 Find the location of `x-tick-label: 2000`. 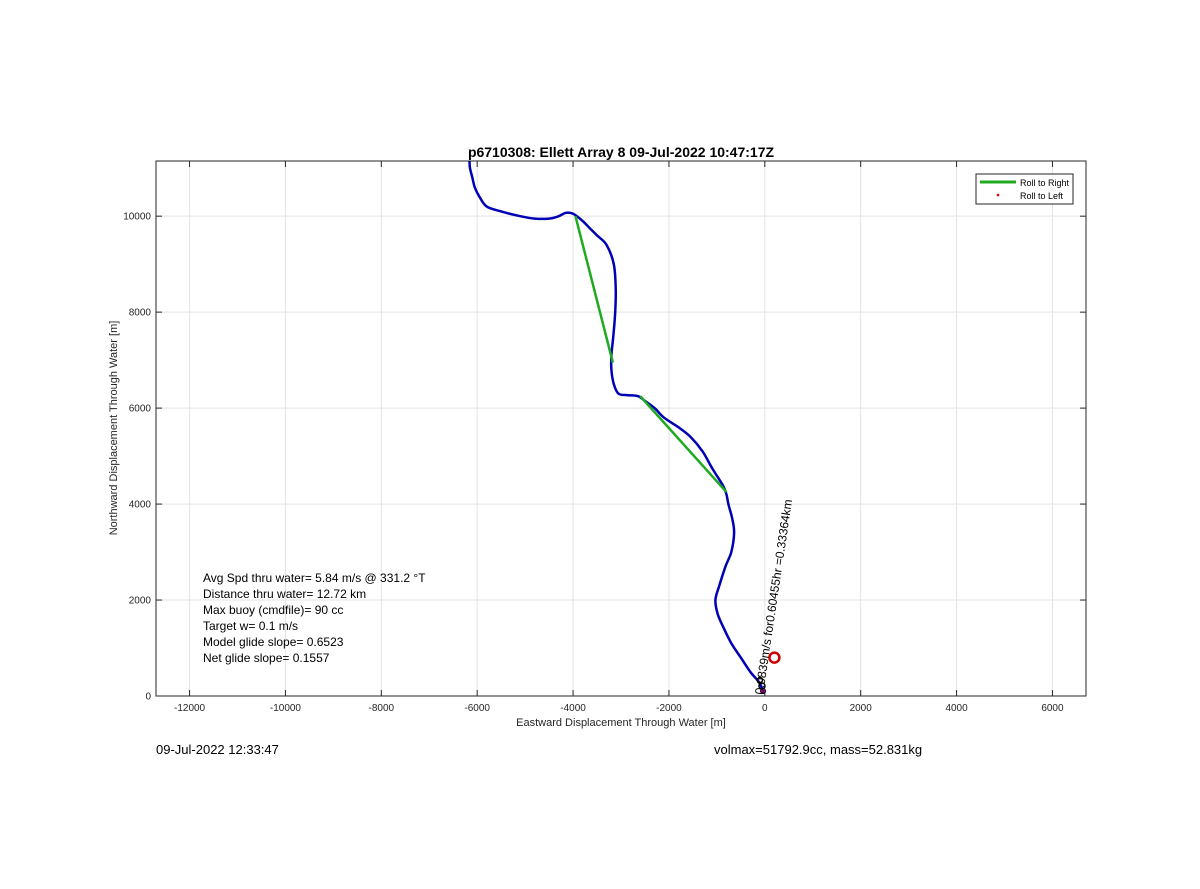

x-tick-label: 2000 is located at coordinates (861, 708).